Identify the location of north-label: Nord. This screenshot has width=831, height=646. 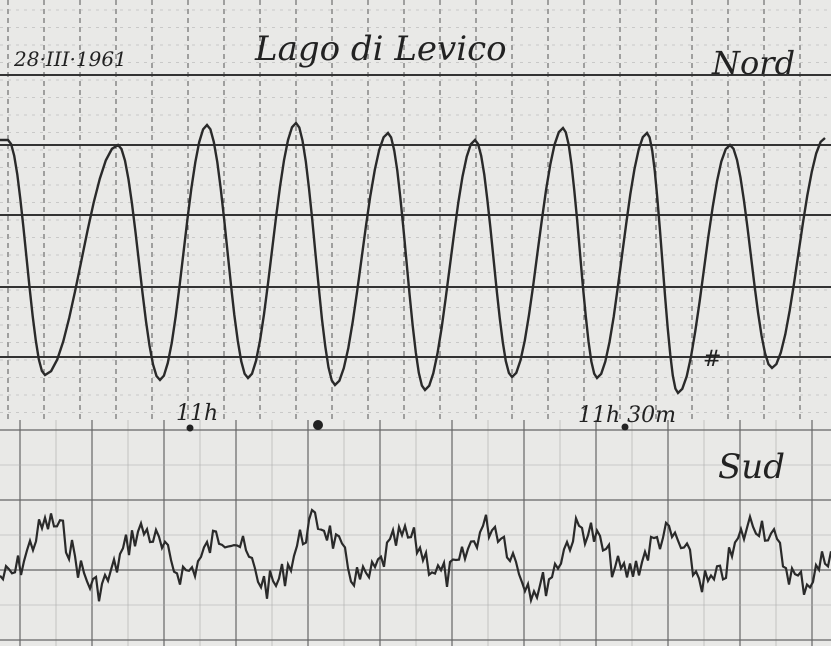
(753, 63).